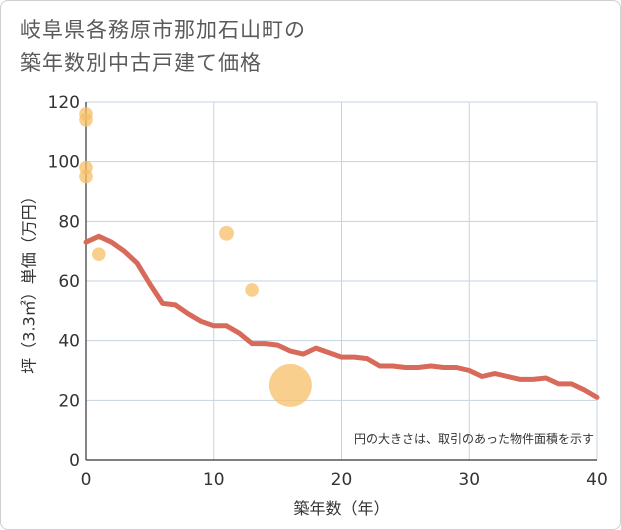  Describe the element at coordinates (86, 480) in the screenshot. I see `x-tick-label: 0` at that location.